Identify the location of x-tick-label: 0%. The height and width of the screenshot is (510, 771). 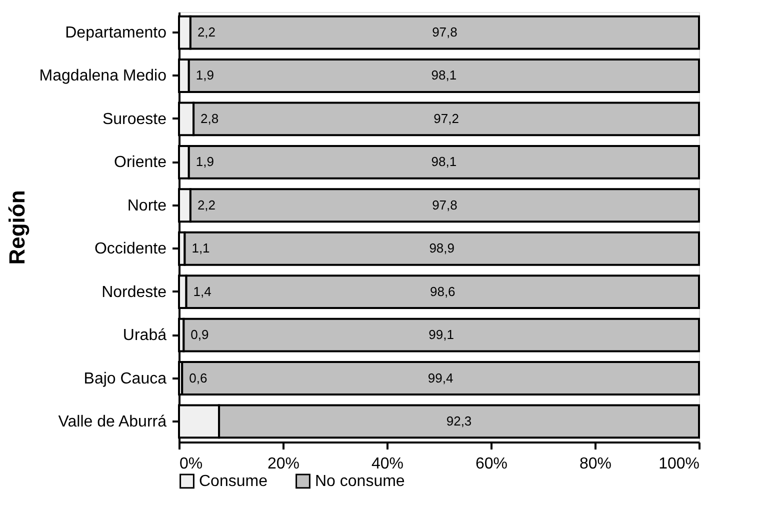
(191, 464).